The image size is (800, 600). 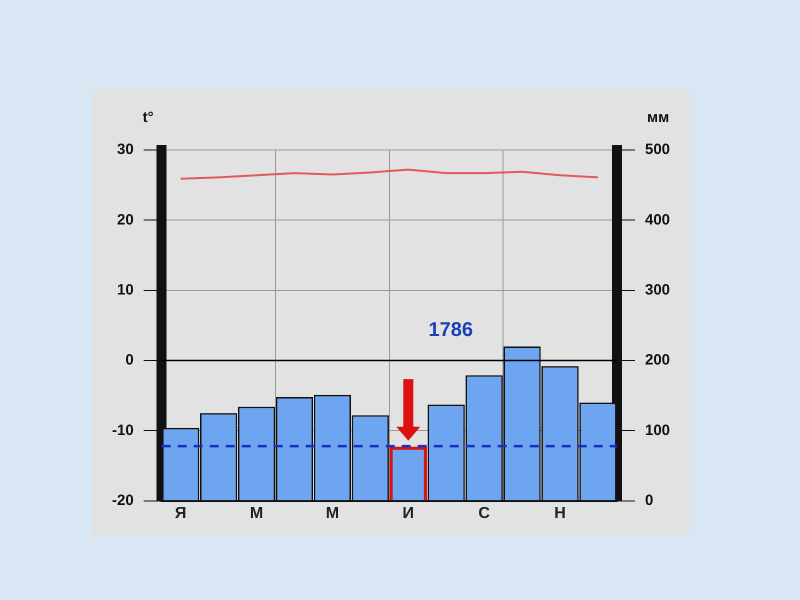 I want to click on y2-tick-label: 100, so click(x=657, y=430).